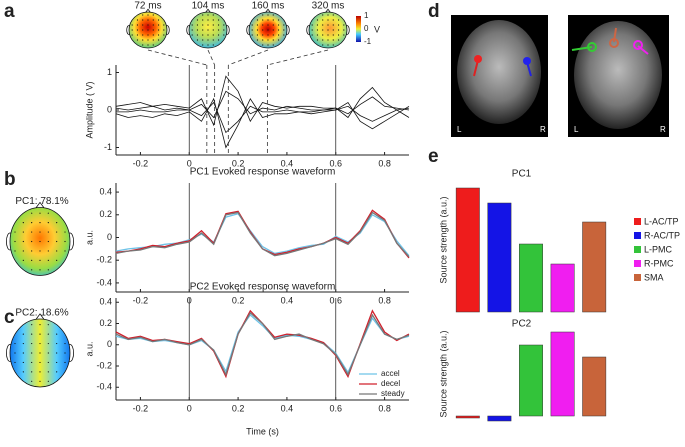 The height and width of the screenshot is (447, 685). What do you see at coordinates (522, 174) in the screenshot?
I see `chart-title: PC1` at bounding box center [522, 174].